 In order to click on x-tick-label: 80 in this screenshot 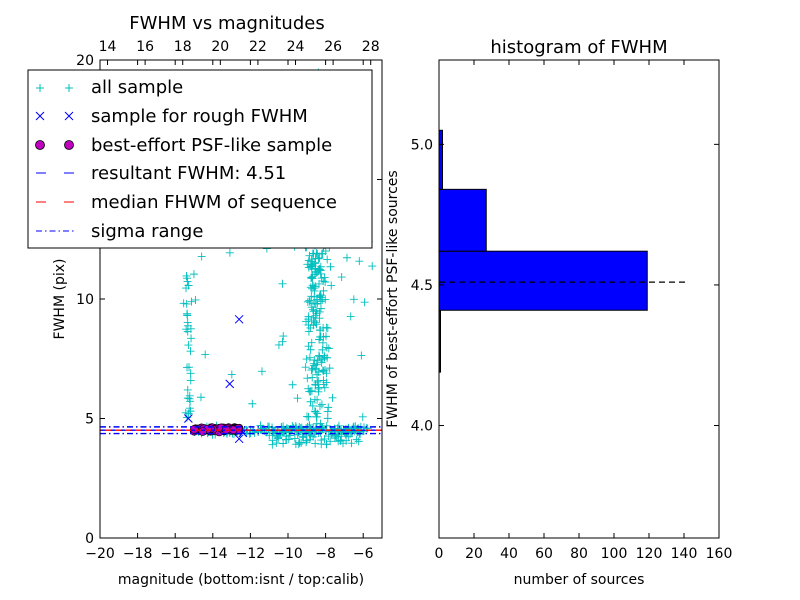, I will do `click(579, 554)`.